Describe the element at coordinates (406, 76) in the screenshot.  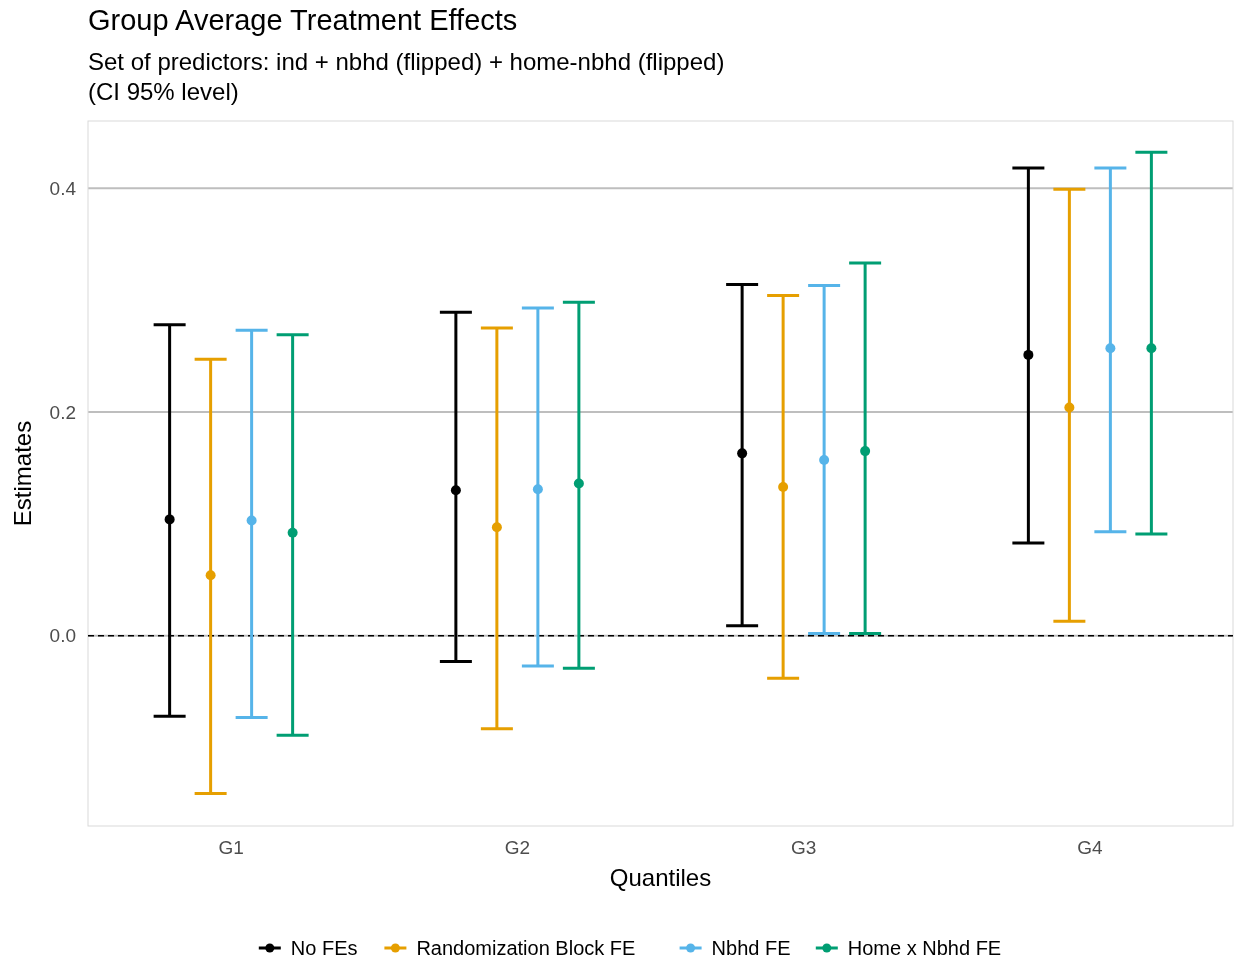
I see `chart-subtitle: Set of predictors: ind + nbhd (flipped) + home-nbhd (flipped) (CI 95% level)` at that location.